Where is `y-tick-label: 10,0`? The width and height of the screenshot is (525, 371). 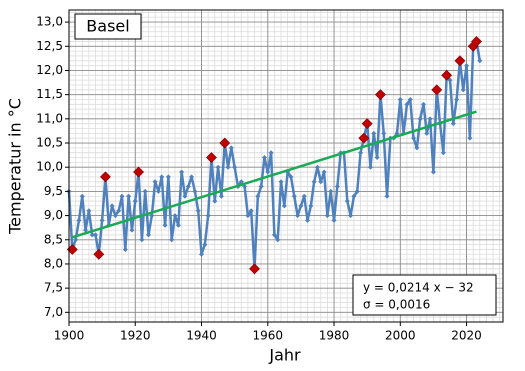 y-tick-label: 10,0 is located at coordinates (49, 167).